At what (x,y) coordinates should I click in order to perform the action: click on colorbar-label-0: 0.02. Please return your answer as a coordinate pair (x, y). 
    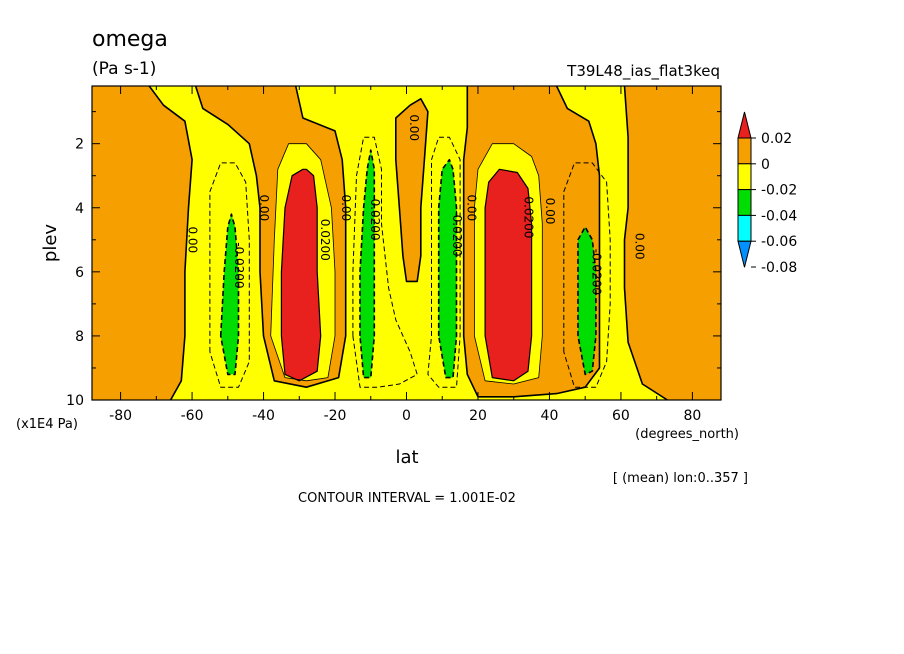
    Looking at the image, I should click on (776, 139).